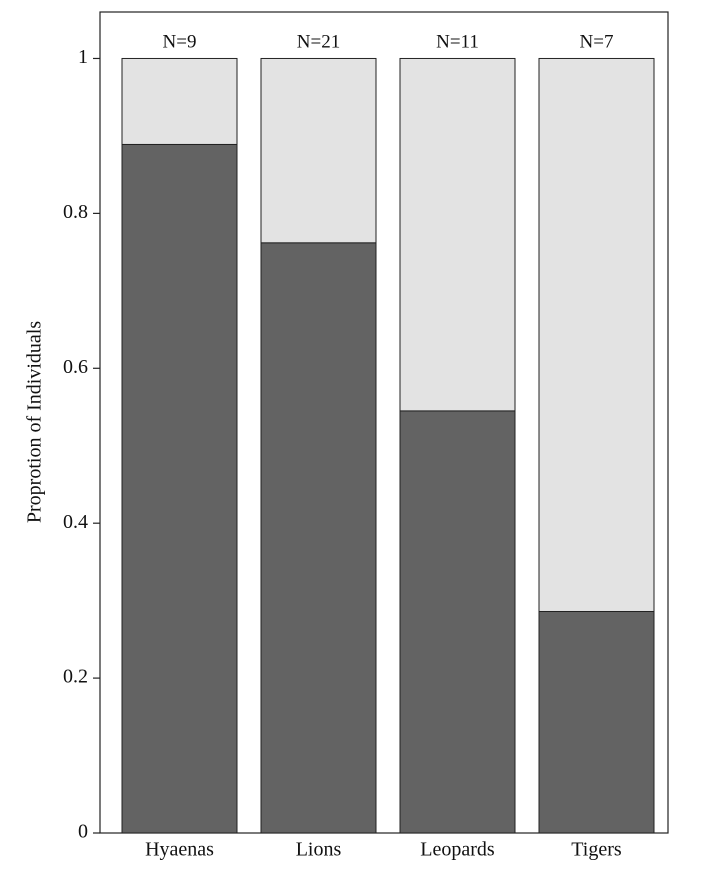 This screenshot has height=871, width=720. What do you see at coordinates (75, 522) in the screenshot?
I see `y-tick-label: 0.4` at bounding box center [75, 522].